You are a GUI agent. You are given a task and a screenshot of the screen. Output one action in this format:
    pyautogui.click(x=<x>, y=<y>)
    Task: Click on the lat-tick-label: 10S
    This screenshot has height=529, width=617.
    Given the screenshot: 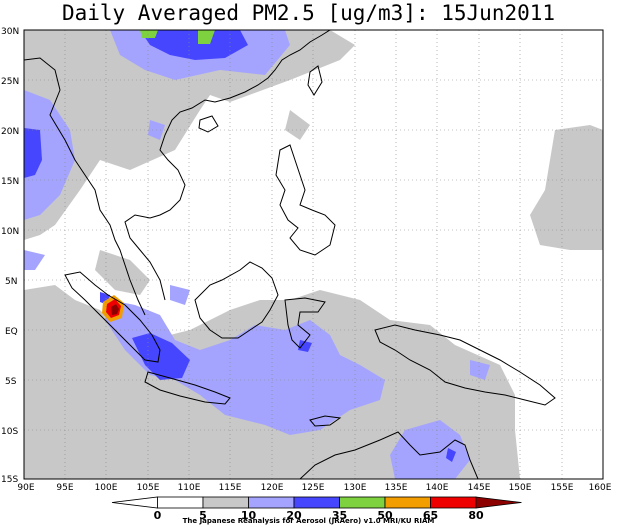 What is the action you would take?
    pyautogui.click(x=9, y=432)
    